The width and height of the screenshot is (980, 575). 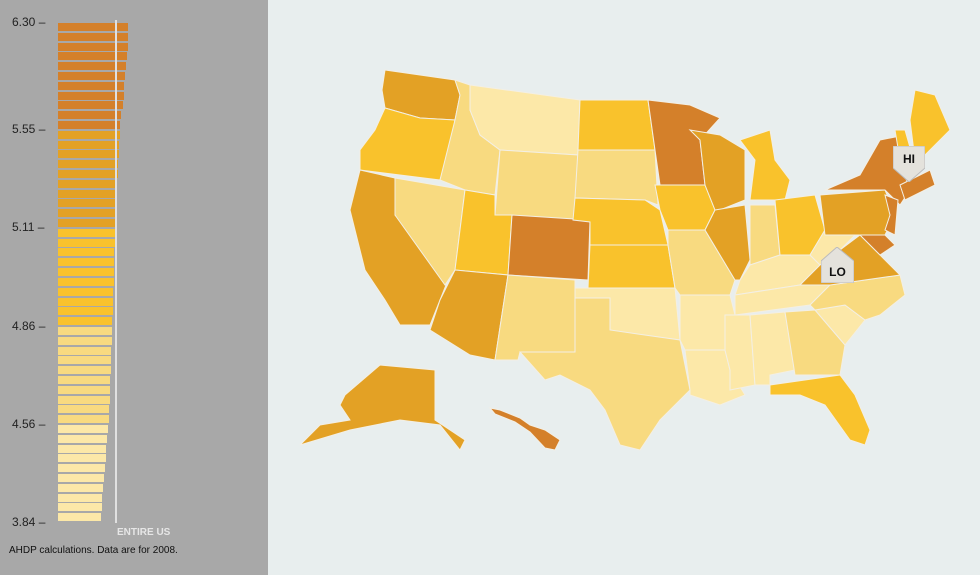 What do you see at coordinates (685, 207) in the screenshot?
I see `state-ia` at bounding box center [685, 207].